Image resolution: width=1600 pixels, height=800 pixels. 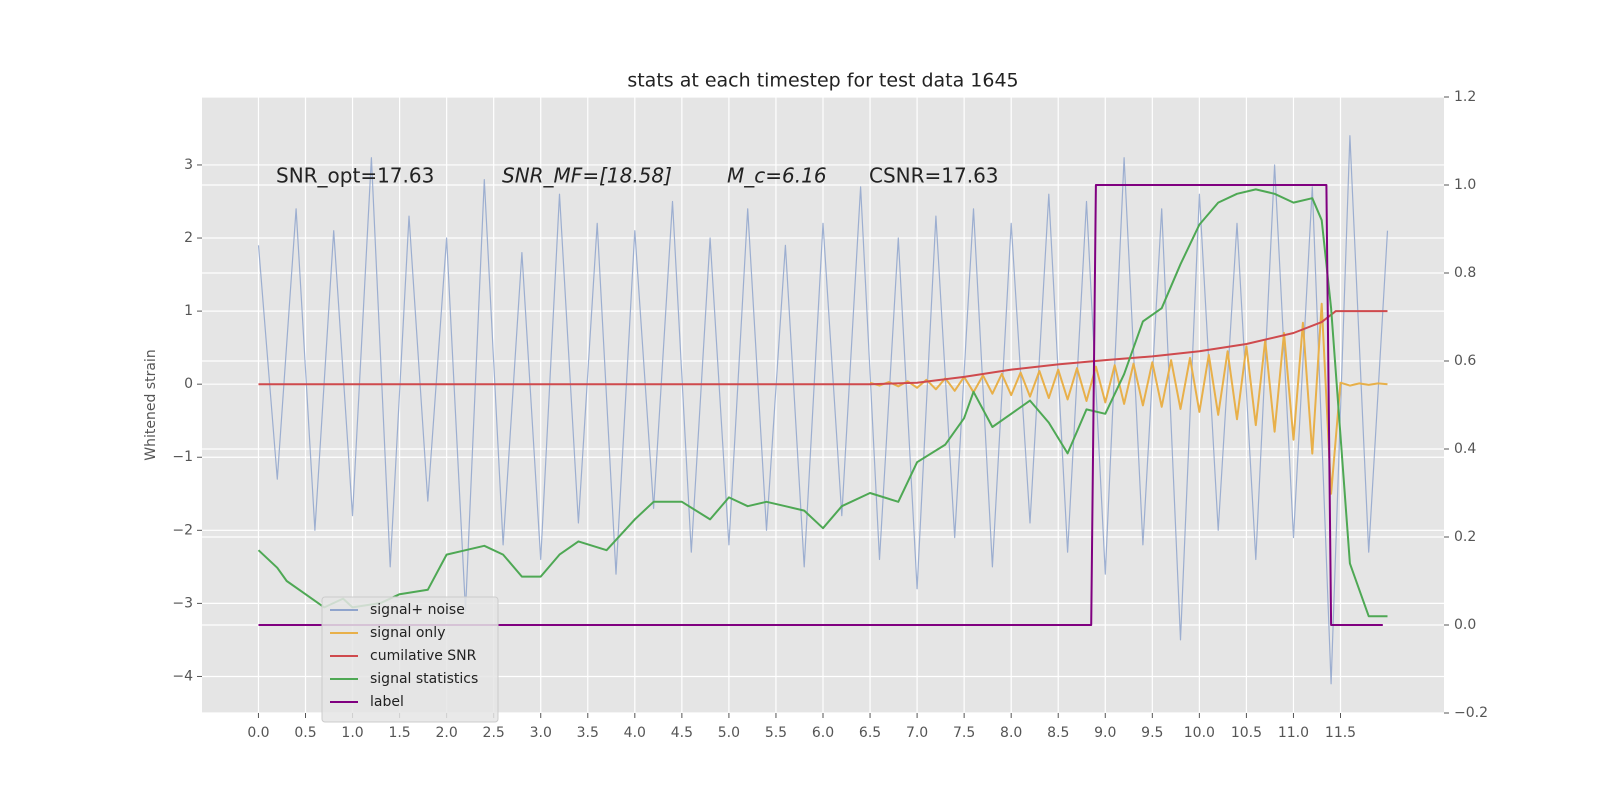 What do you see at coordinates (182, 457) in the screenshot?
I see `y-tick-label: −1` at bounding box center [182, 457].